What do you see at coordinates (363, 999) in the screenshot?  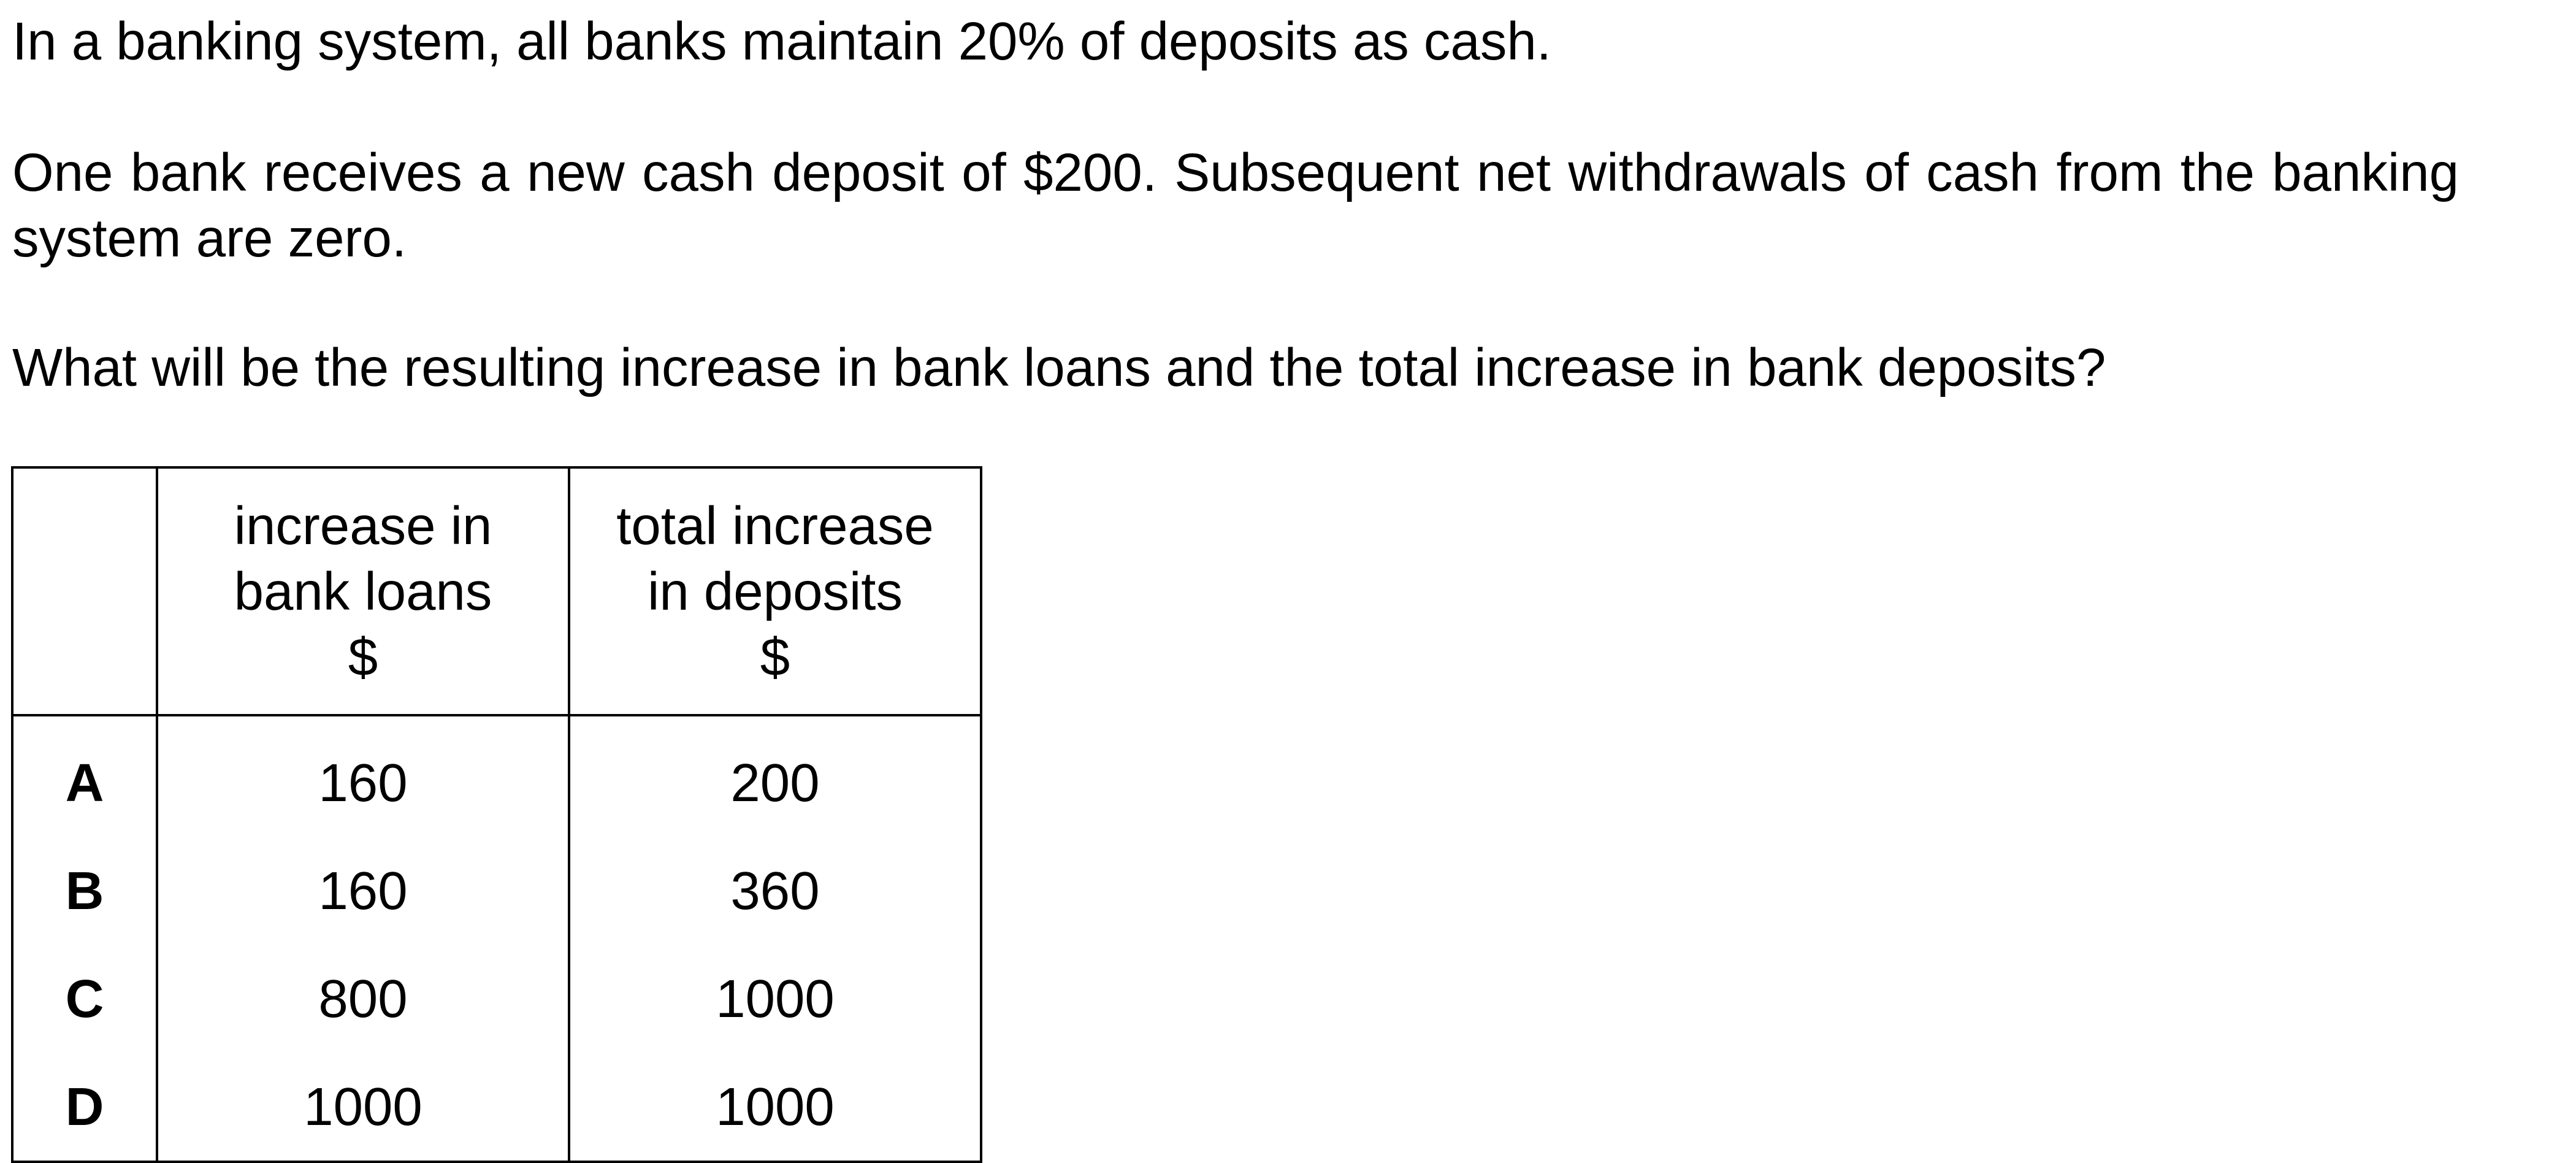 I see `option-c-loans: 800` at bounding box center [363, 999].